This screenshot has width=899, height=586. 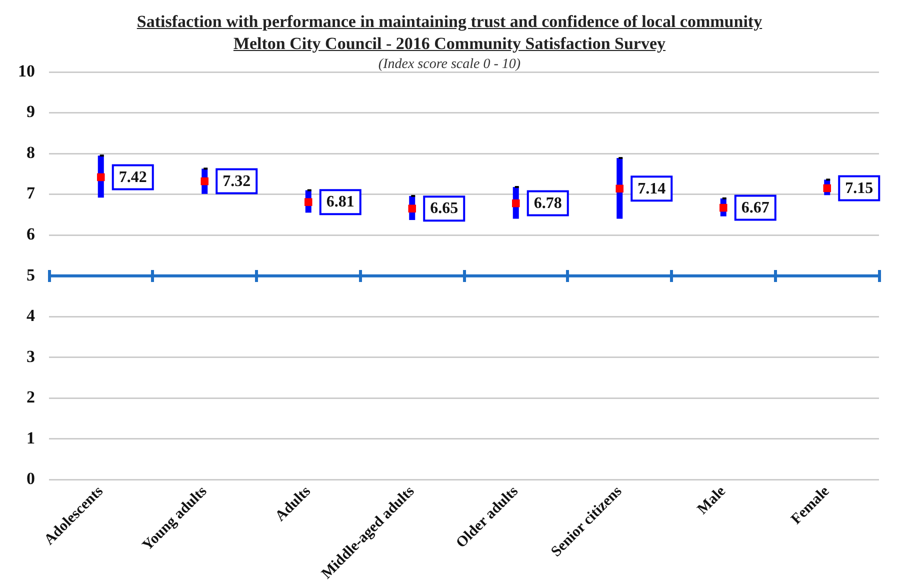 I want to click on y-tick-label: 7, so click(x=31, y=193).